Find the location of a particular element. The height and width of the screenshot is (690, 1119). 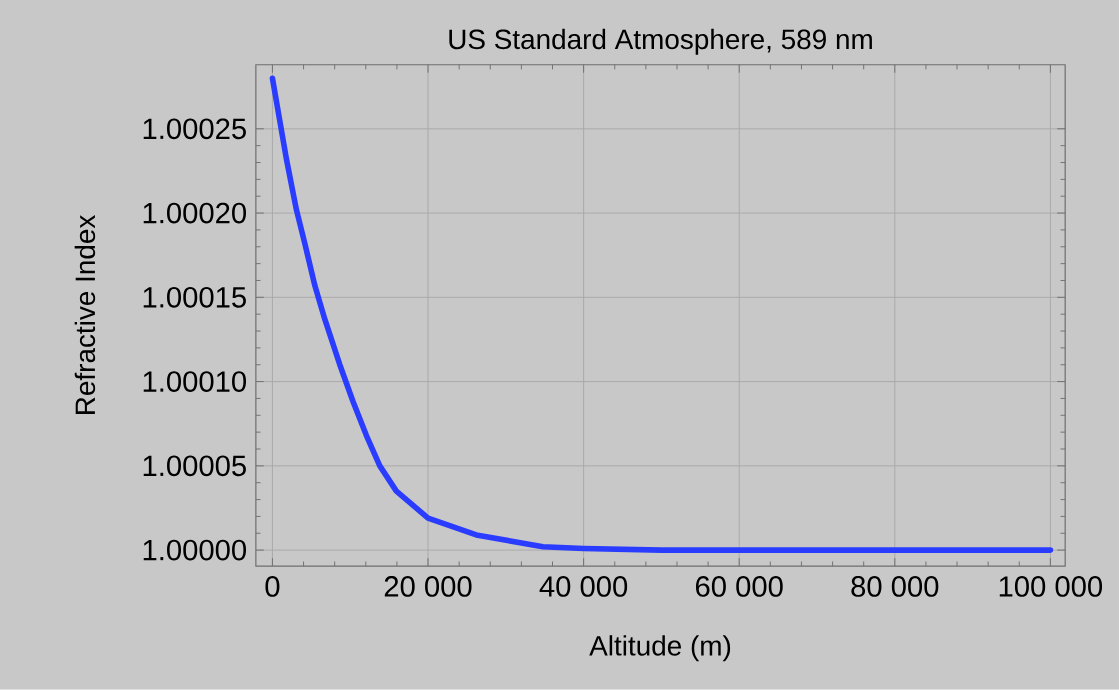

y-tick-label: 1.00020 is located at coordinates (195, 213).